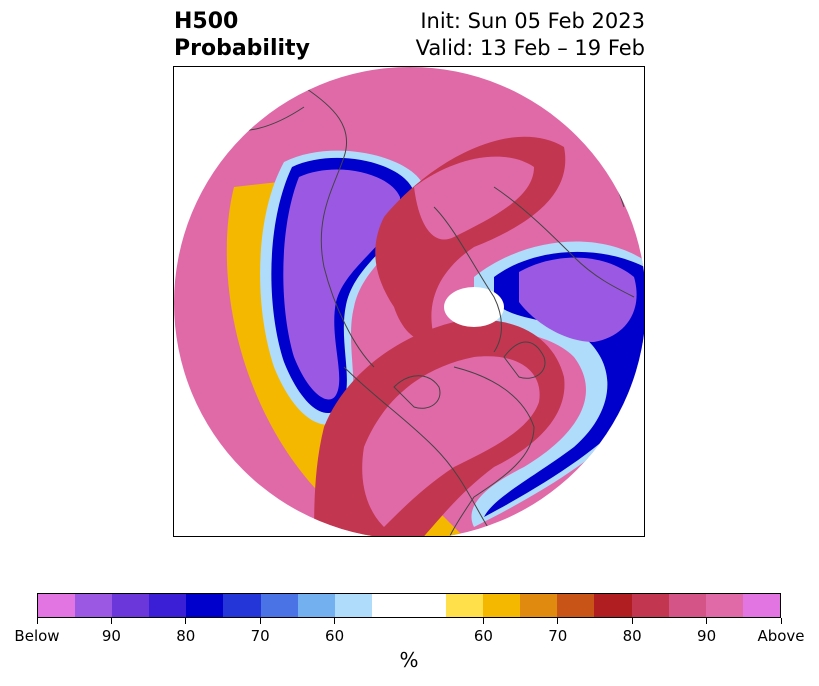  What do you see at coordinates (564, 242) in the screenshot?
I see `coastline-europe` at bounding box center [564, 242].